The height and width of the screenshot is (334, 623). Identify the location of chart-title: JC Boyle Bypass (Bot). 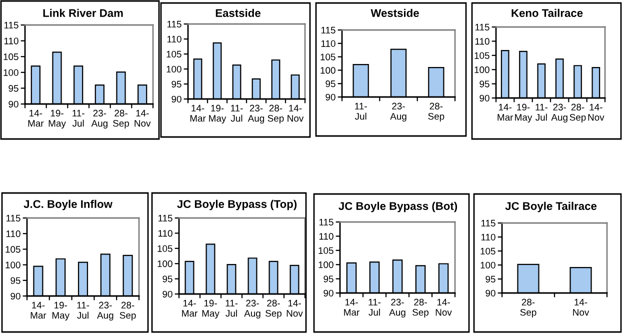
(398, 207).